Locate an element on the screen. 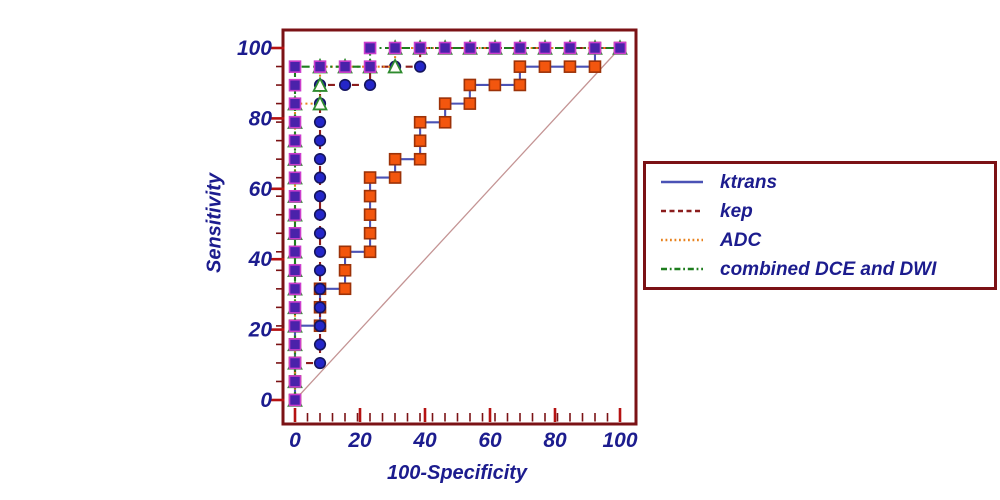  legend-label-adc: ADC is located at coordinates (741, 240).